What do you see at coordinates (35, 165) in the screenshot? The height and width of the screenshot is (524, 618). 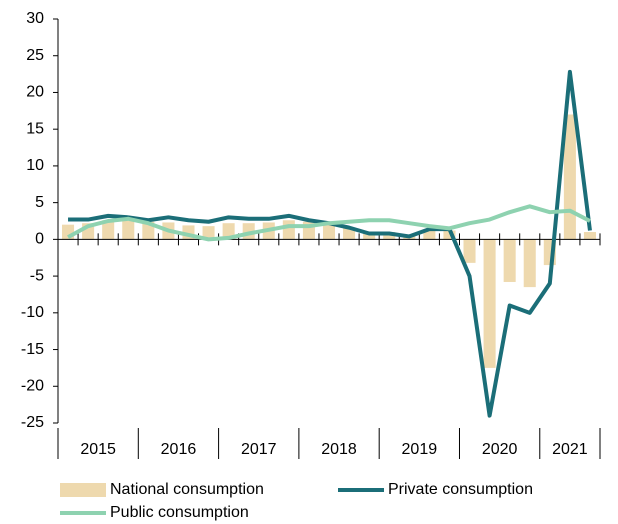 I see `y-tick-label: 10` at bounding box center [35, 165].